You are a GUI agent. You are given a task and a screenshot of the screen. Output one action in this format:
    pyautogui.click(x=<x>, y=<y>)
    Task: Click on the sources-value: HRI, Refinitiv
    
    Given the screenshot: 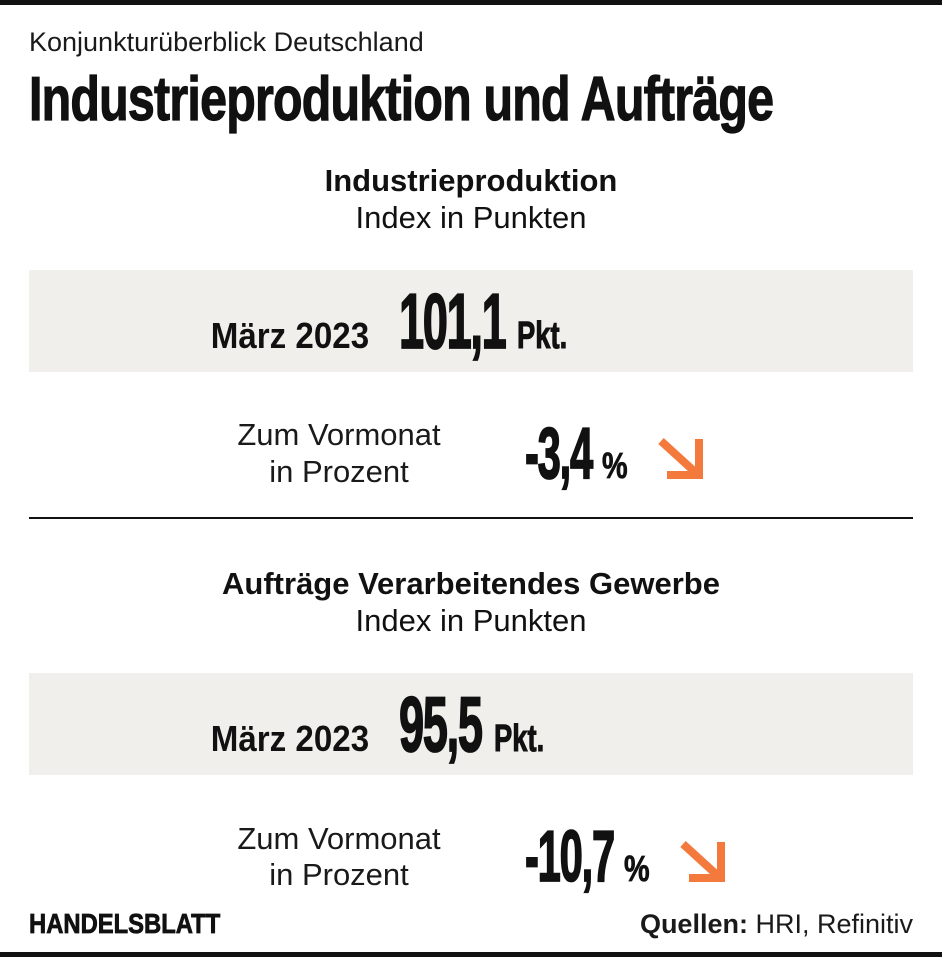 What is the action you would take?
    pyautogui.click(x=834, y=924)
    